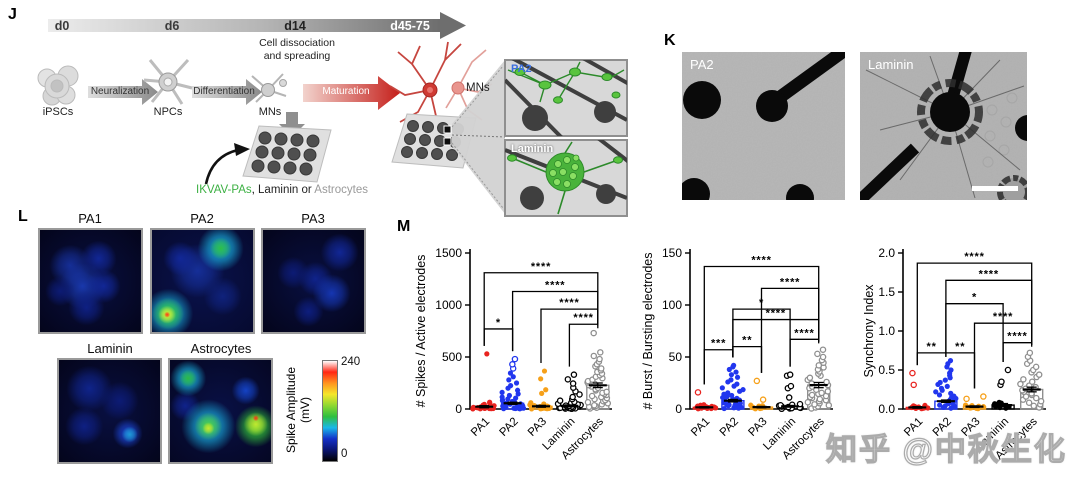 The image size is (1080, 484). I want to click on inset-laminin-schematic, so click(566, 178).